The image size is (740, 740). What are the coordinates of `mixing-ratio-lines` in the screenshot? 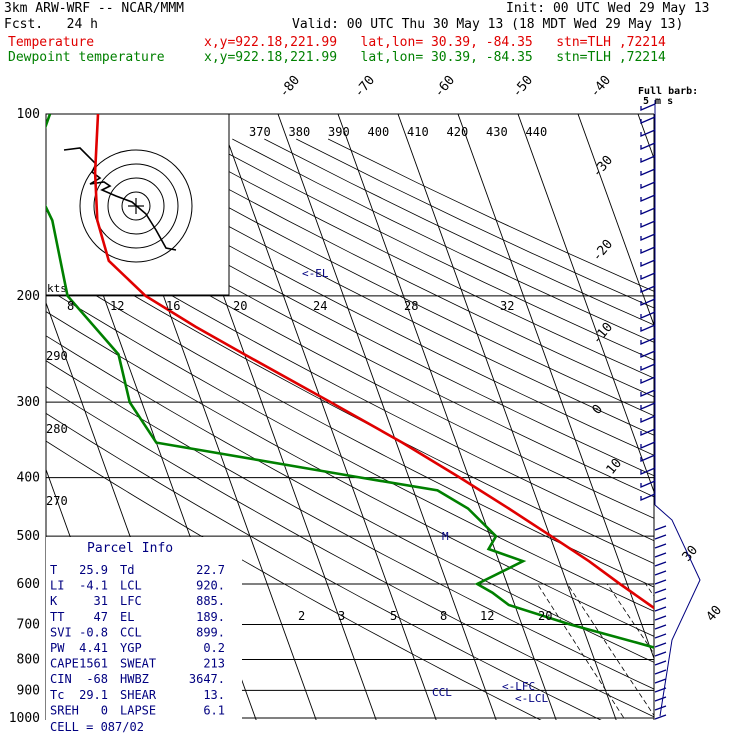 It's located at (595, 651).